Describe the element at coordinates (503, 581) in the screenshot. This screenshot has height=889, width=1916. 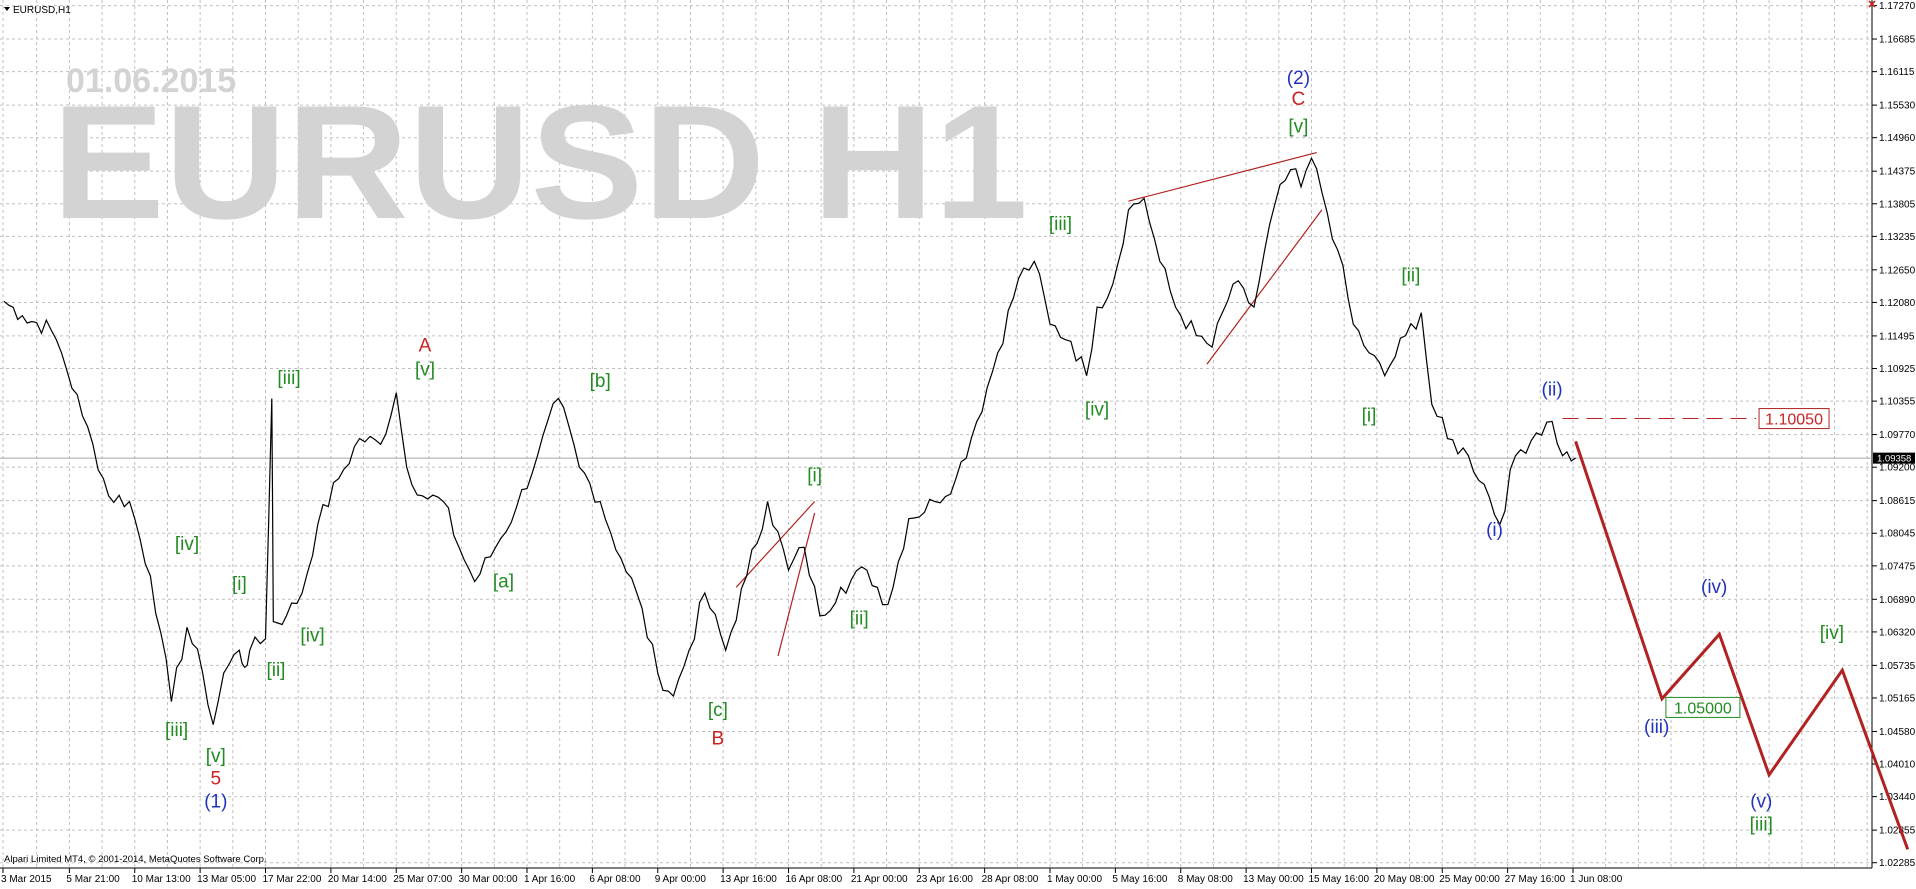
I see `wave-label: [a]` at that location.